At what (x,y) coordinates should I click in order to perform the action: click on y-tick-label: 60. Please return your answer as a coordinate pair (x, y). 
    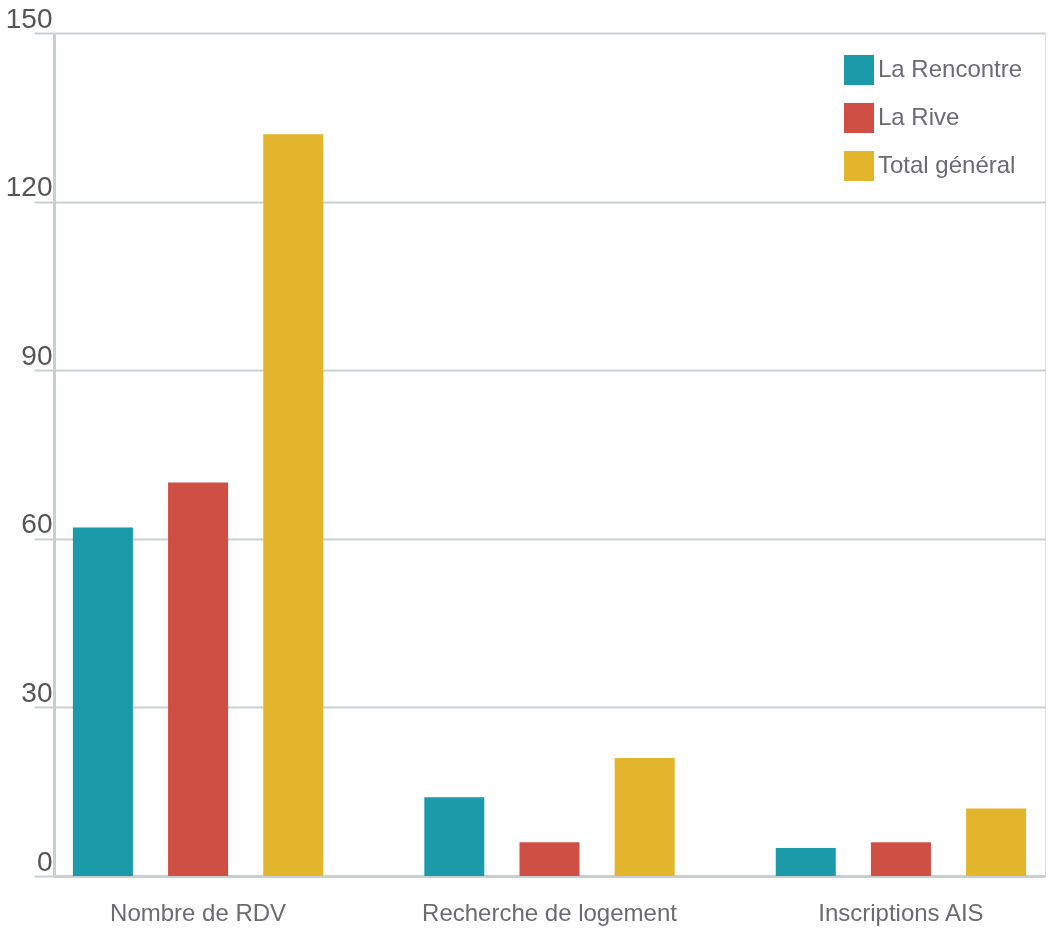
    Looking at the image, I should click on (37, 524).